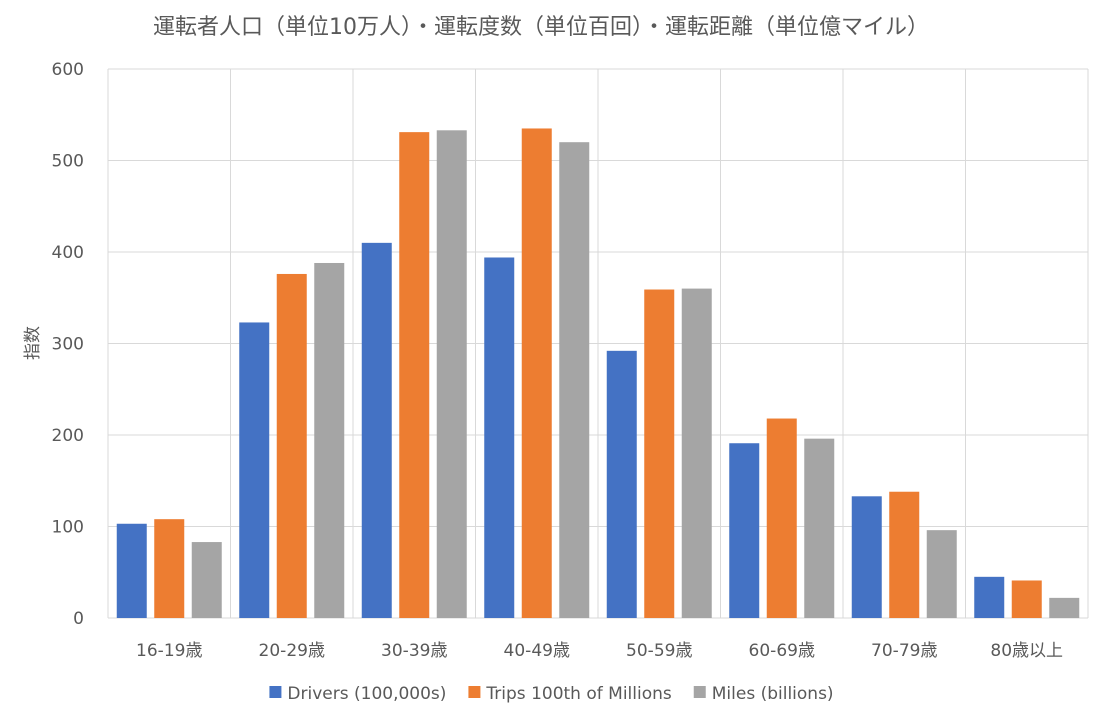  What do you see at coordinates (414, 651) in the screenshot?
I see `x-tick-label: 30-39歳` at bounding box center [414, 651].